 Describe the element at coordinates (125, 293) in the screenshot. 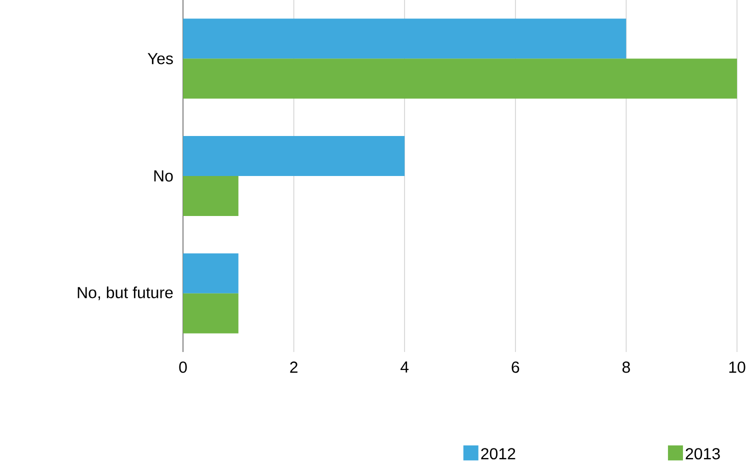

I see `y-tick-label: No, but future` at that location.